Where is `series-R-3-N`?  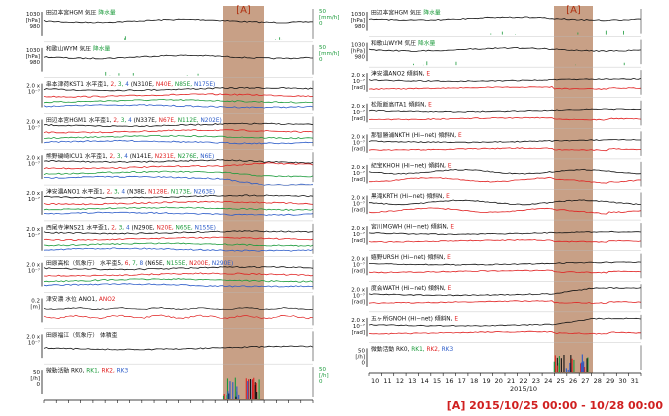 series-R-3-N is located at coordinates (505, 110).